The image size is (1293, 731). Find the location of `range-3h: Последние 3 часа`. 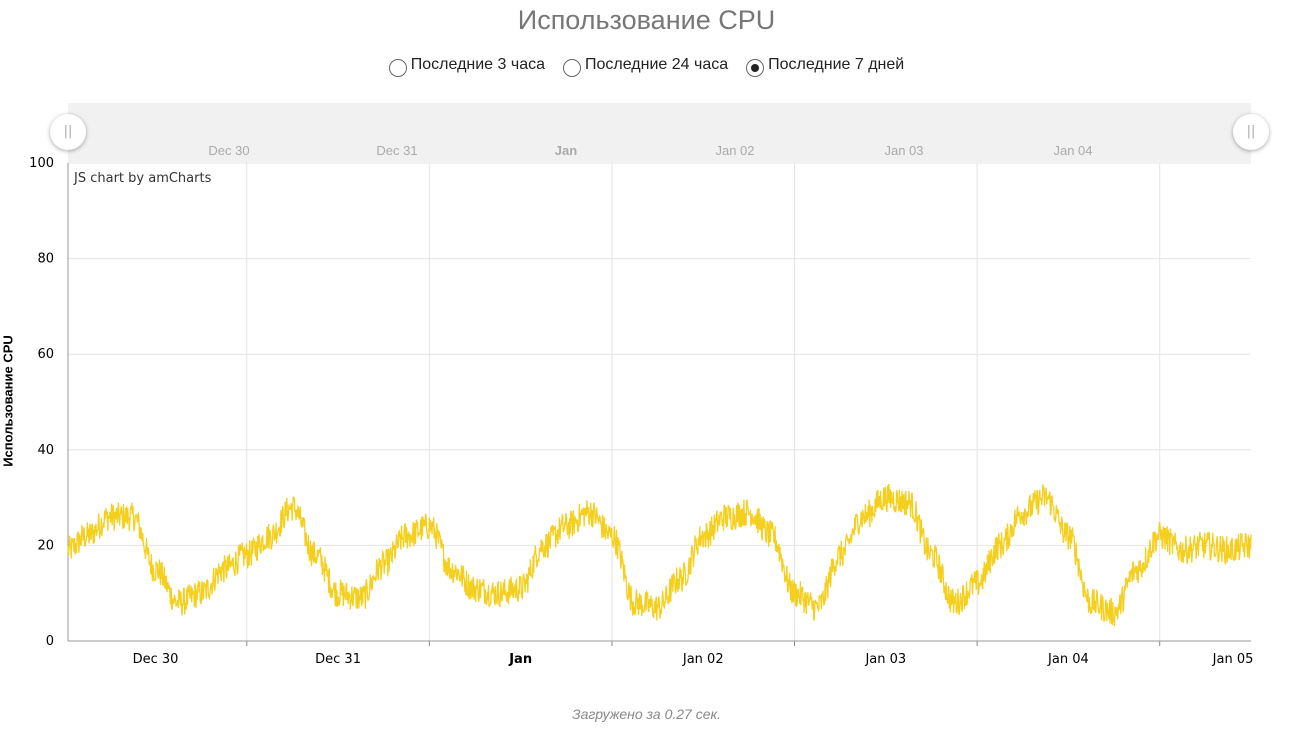

range-3h: Последние 3 часа is located at coordinates (466, 66).